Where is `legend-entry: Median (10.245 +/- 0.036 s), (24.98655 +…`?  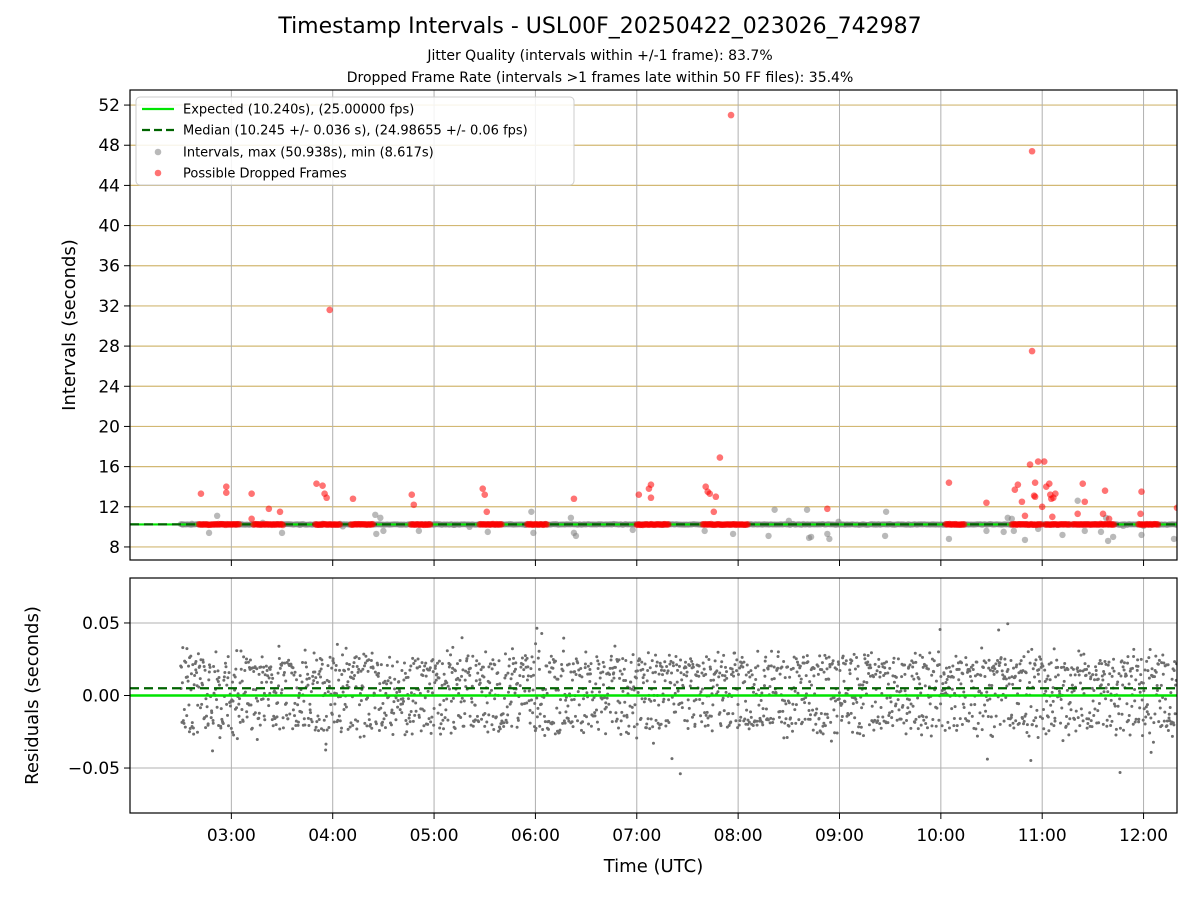
legend-entry: Median (10.245 +/- 0.036 s), (24.98655 +… is located at coordinates (355, 131).